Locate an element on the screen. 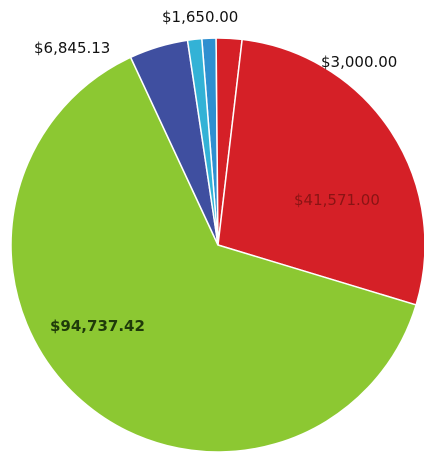 The width and height of the screenshot is (424, 458). slice-label-94737: $94,737.42 is located at coordinates (97, 326).